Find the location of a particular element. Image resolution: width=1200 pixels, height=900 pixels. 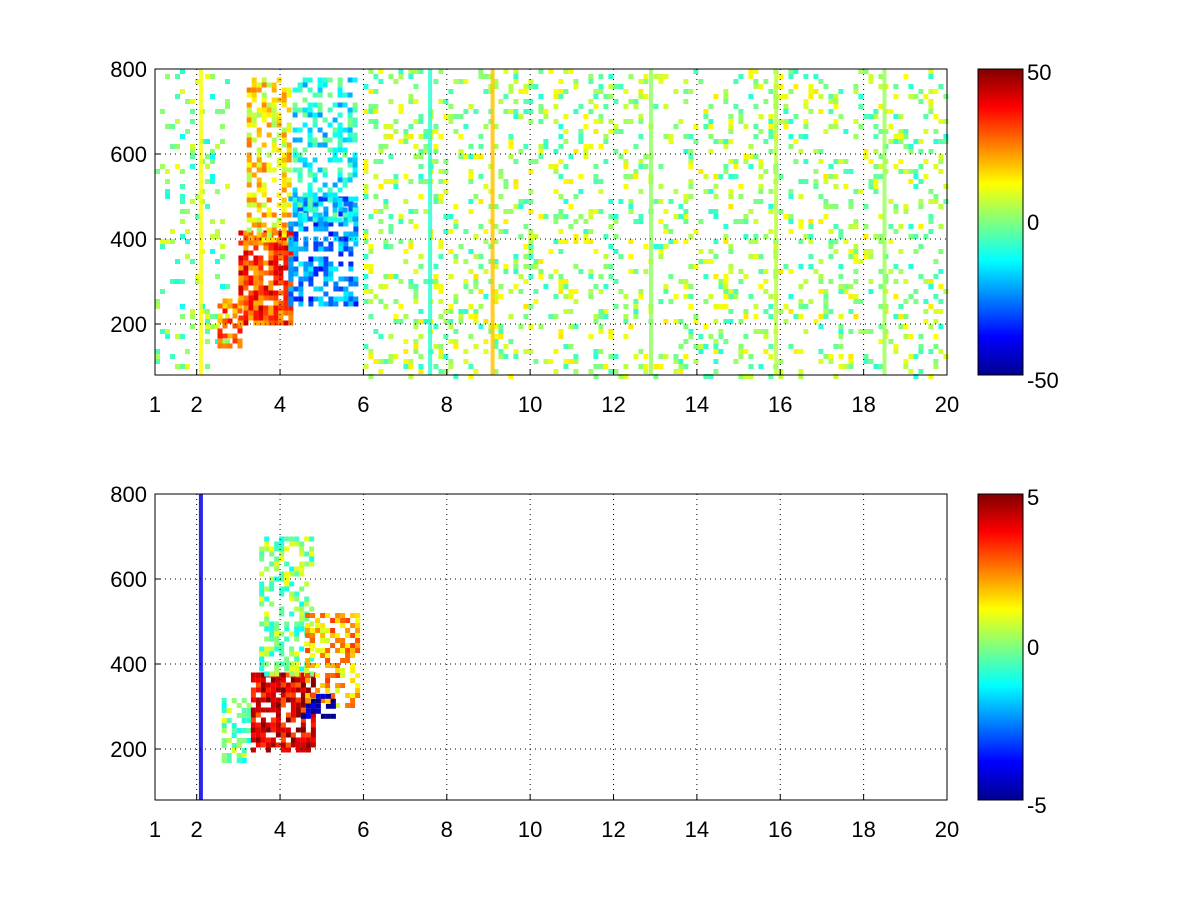

x-tick-label: 14 is located at coordinates (697, 829).